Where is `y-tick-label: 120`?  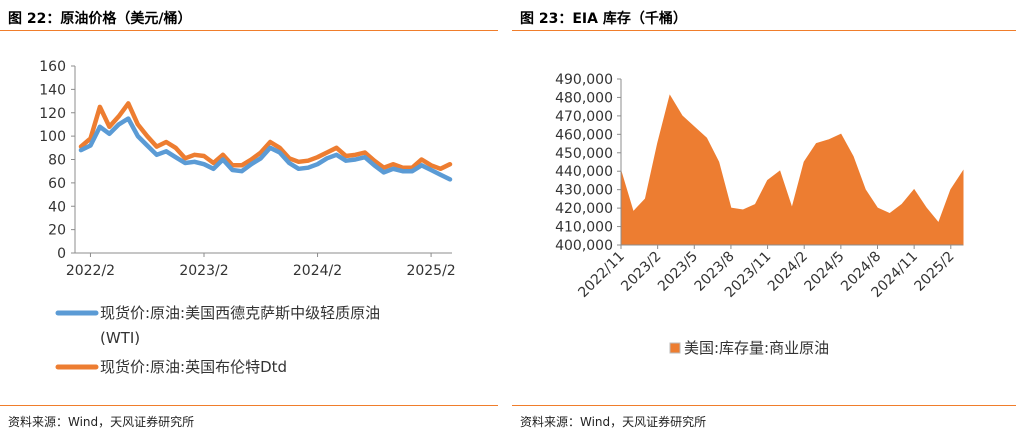 y-tick-label: 120 is located at coordinates (52, 114).